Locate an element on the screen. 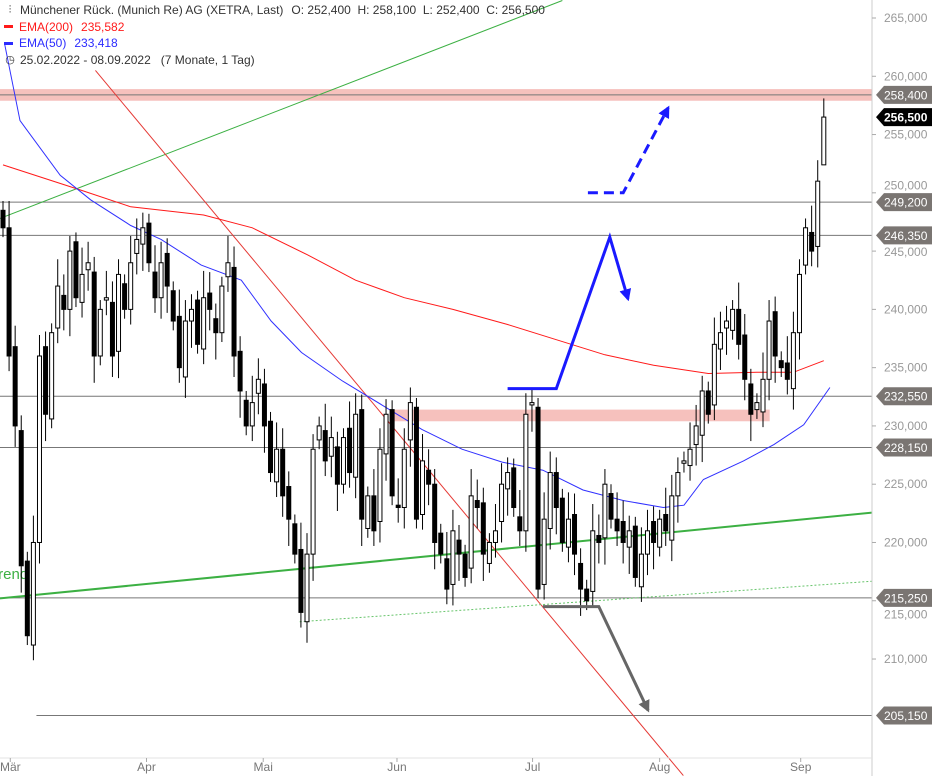 The height and width of the screenshot is (776, 932). legend-ema200: EMA(200) 235,582 is located at coordinates (274, 27).